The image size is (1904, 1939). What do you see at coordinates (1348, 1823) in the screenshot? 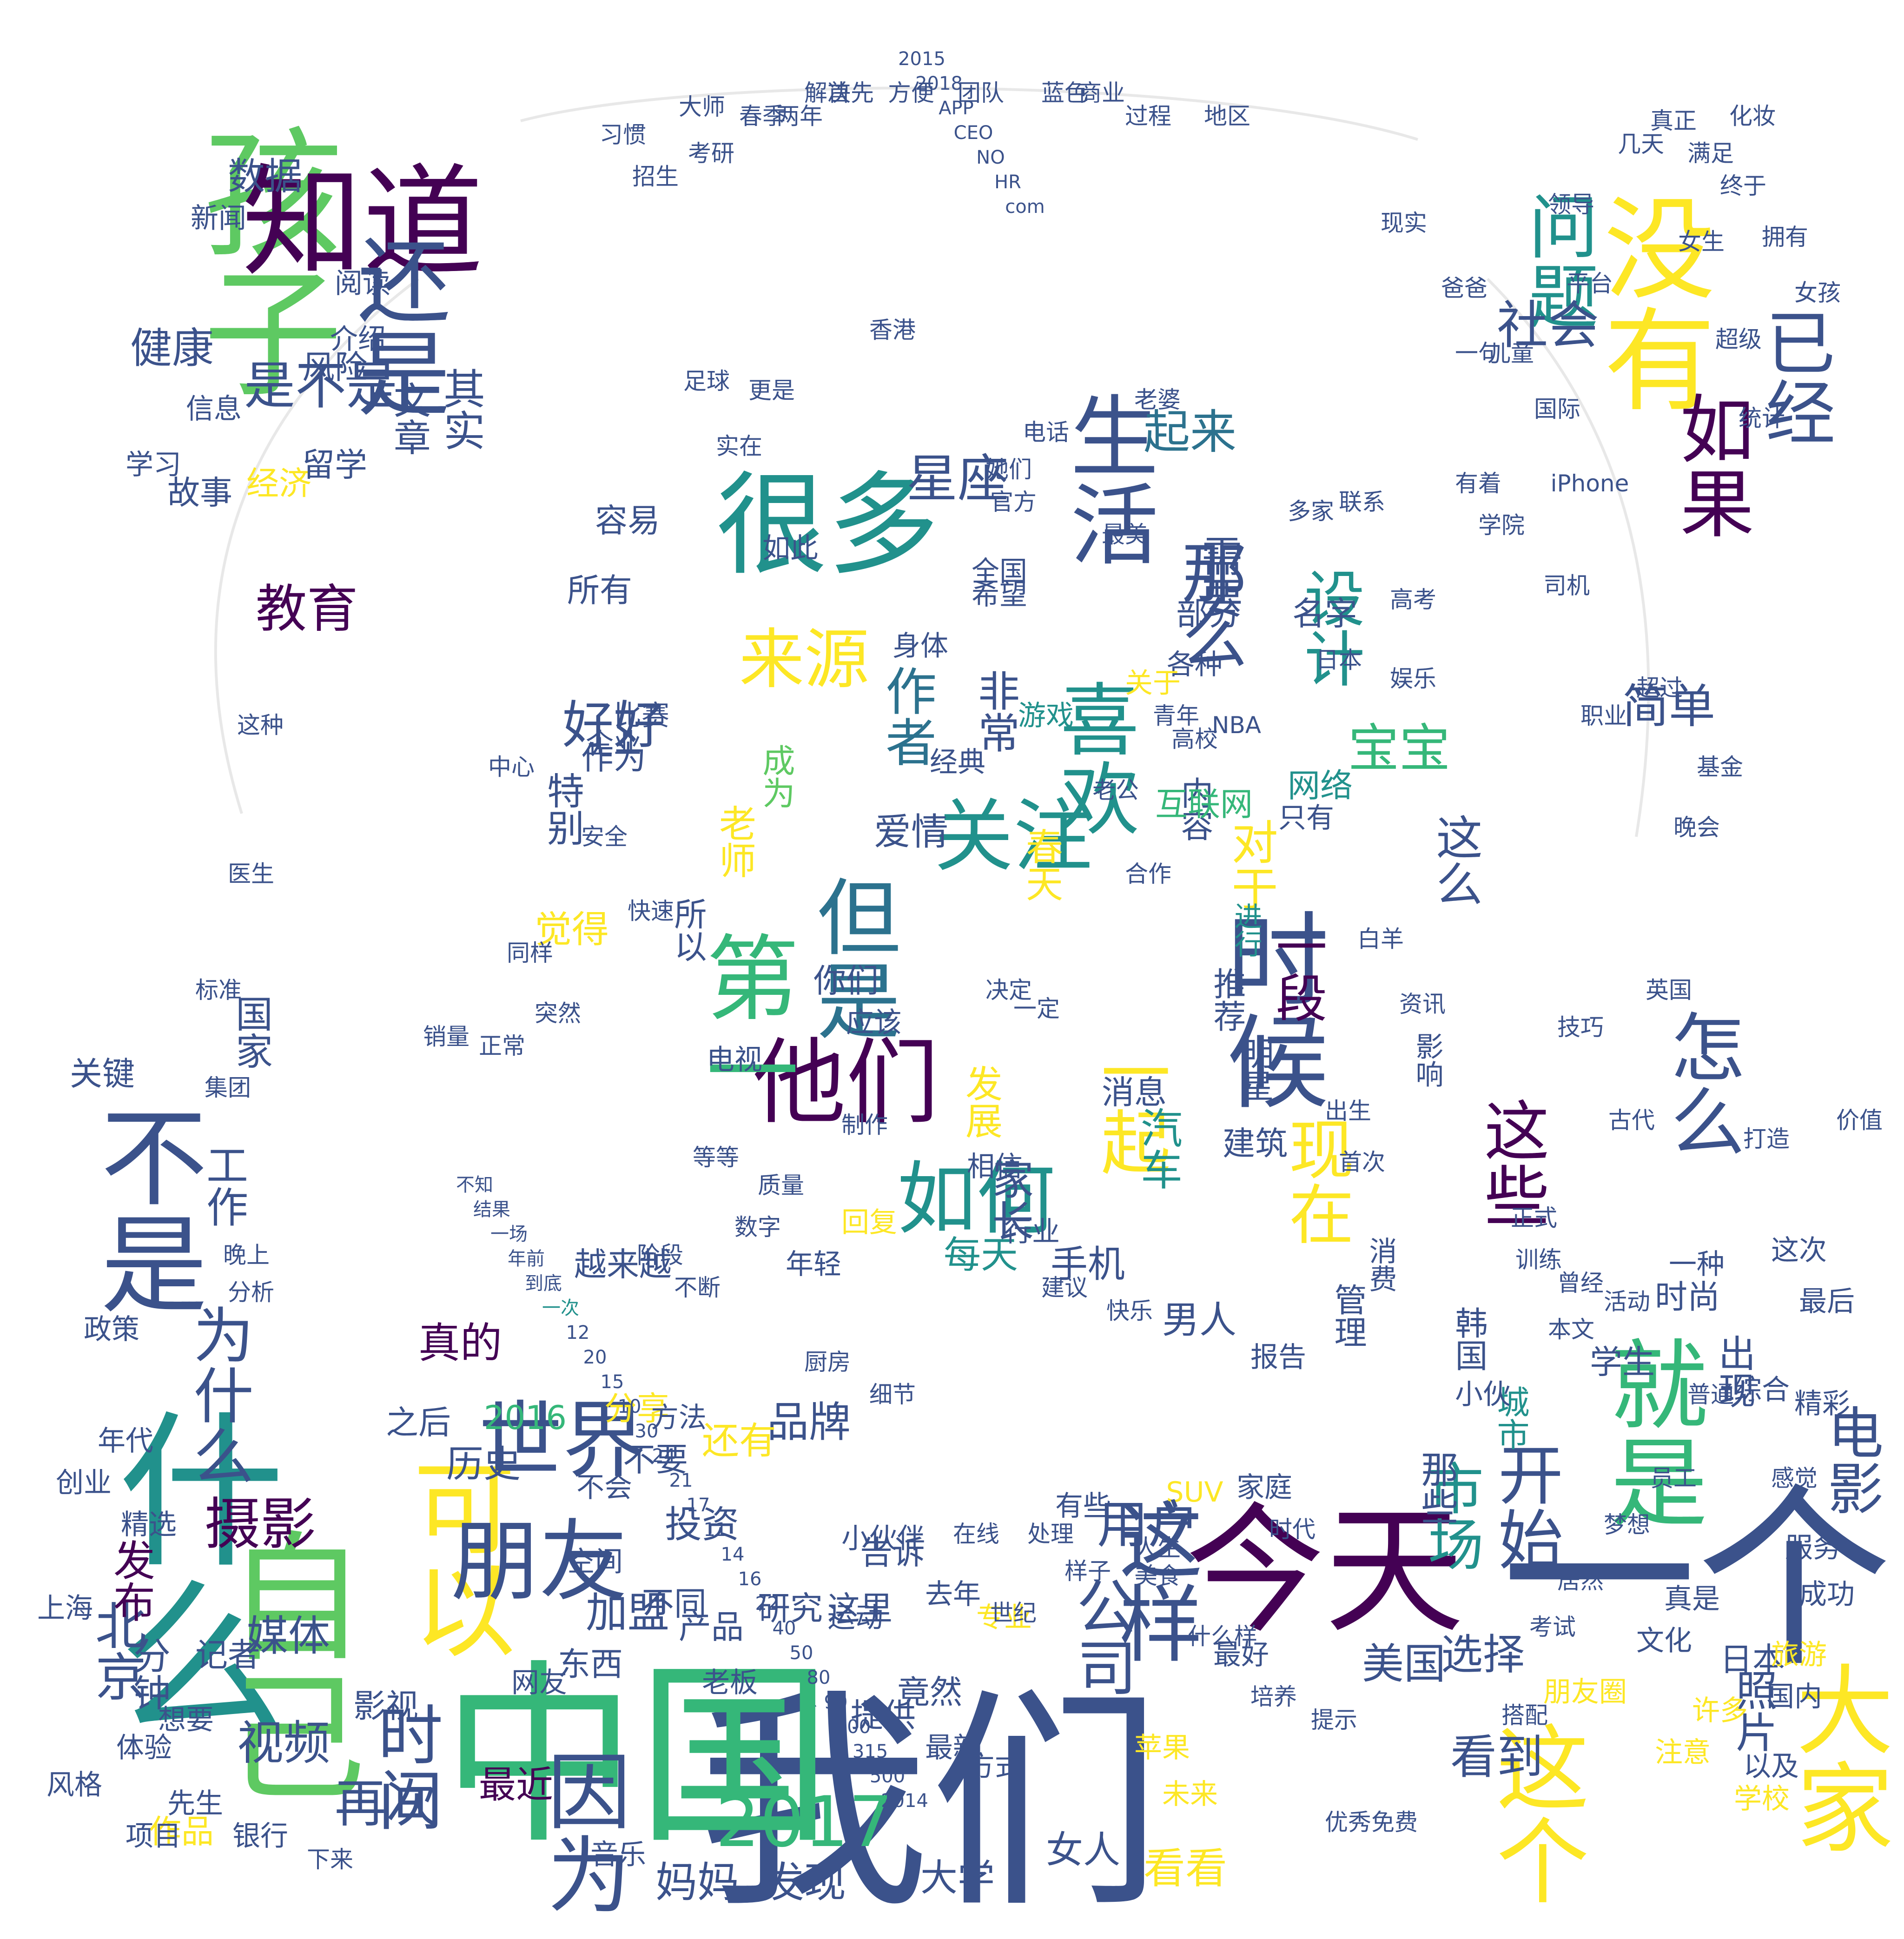
I see `cloud-word: 优秀` at bounding box center [1348, 1823].